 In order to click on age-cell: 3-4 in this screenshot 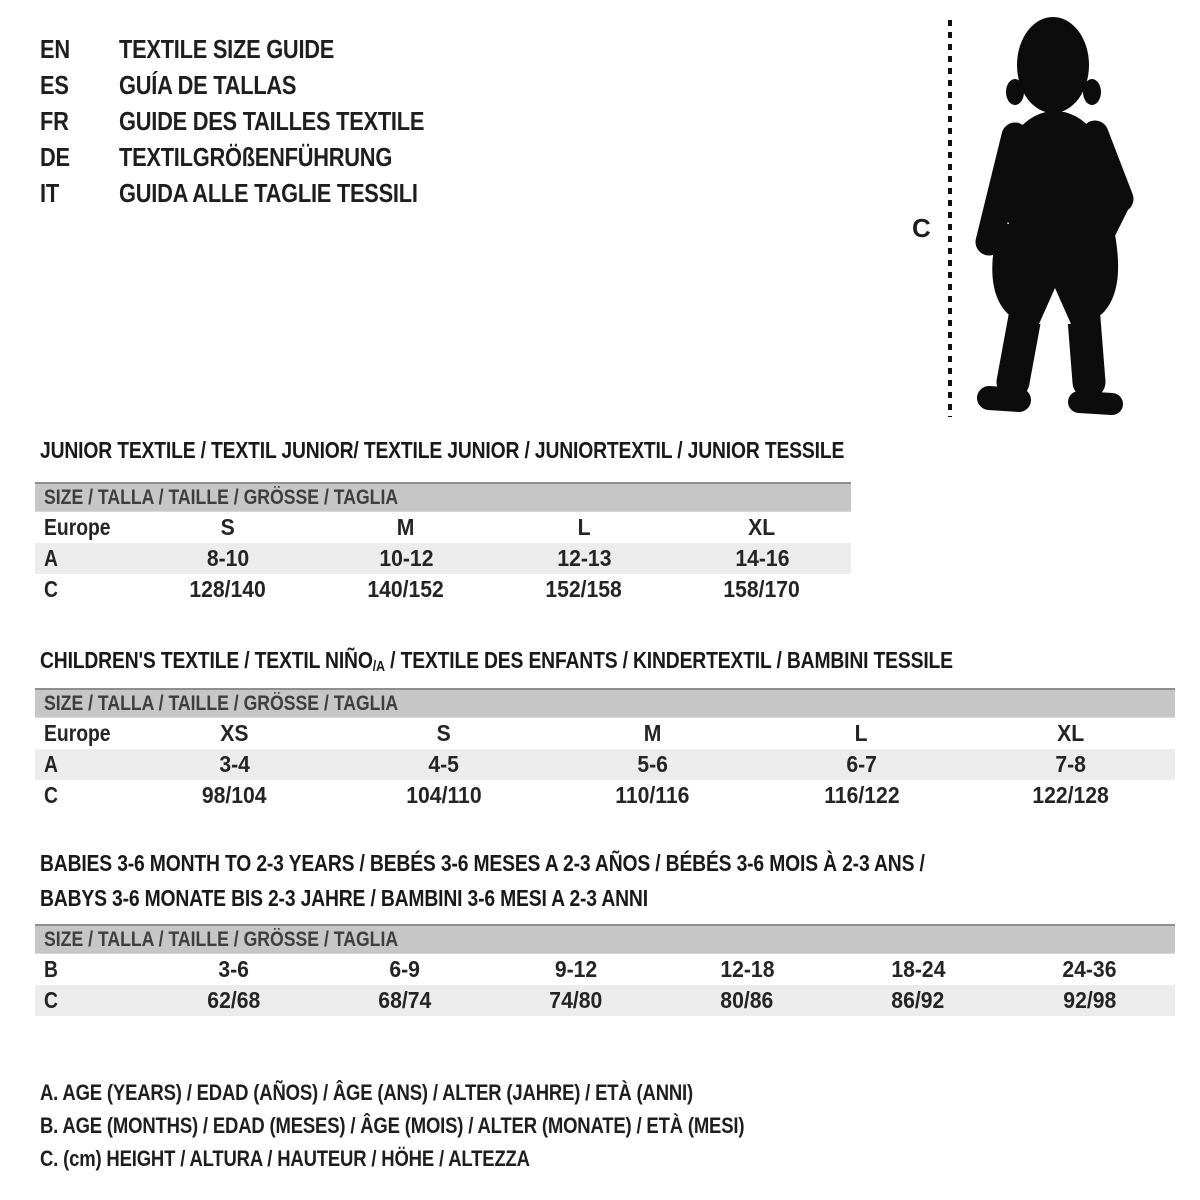, I will do `click(234, 764)`.